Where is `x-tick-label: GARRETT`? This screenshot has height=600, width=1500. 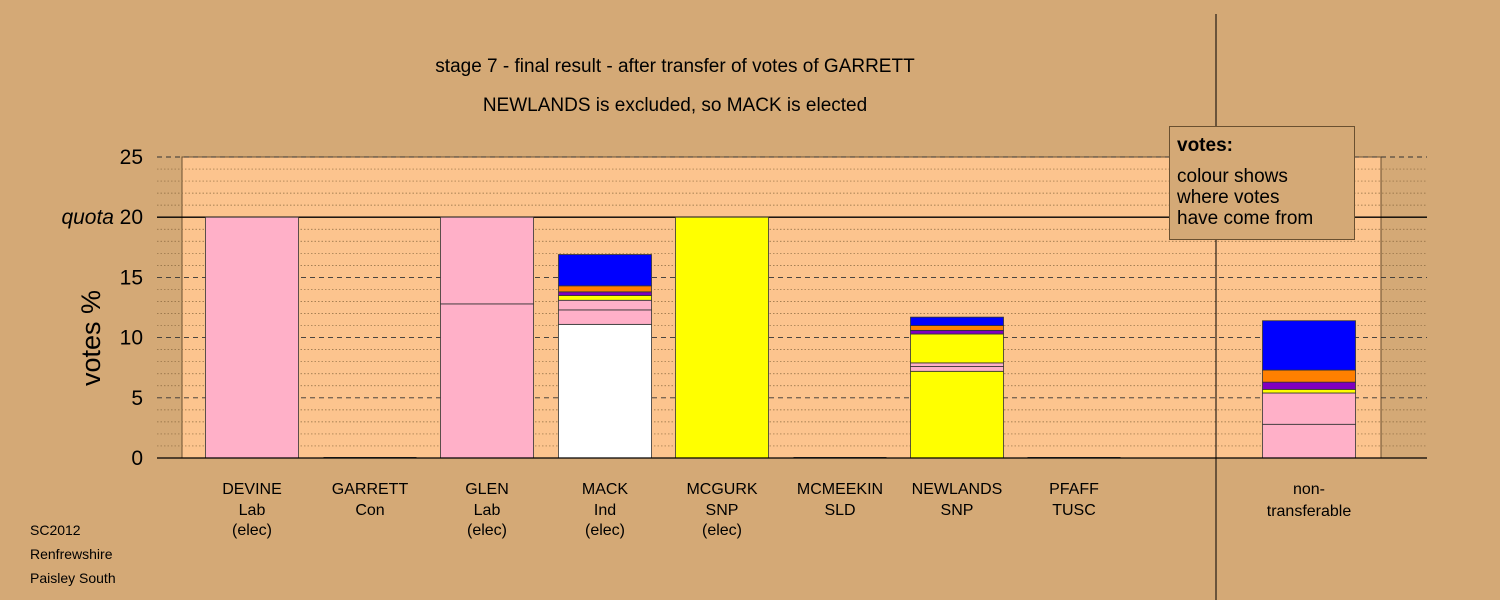
x-tick-label: GARRETT is located at coordinates (370, 489).